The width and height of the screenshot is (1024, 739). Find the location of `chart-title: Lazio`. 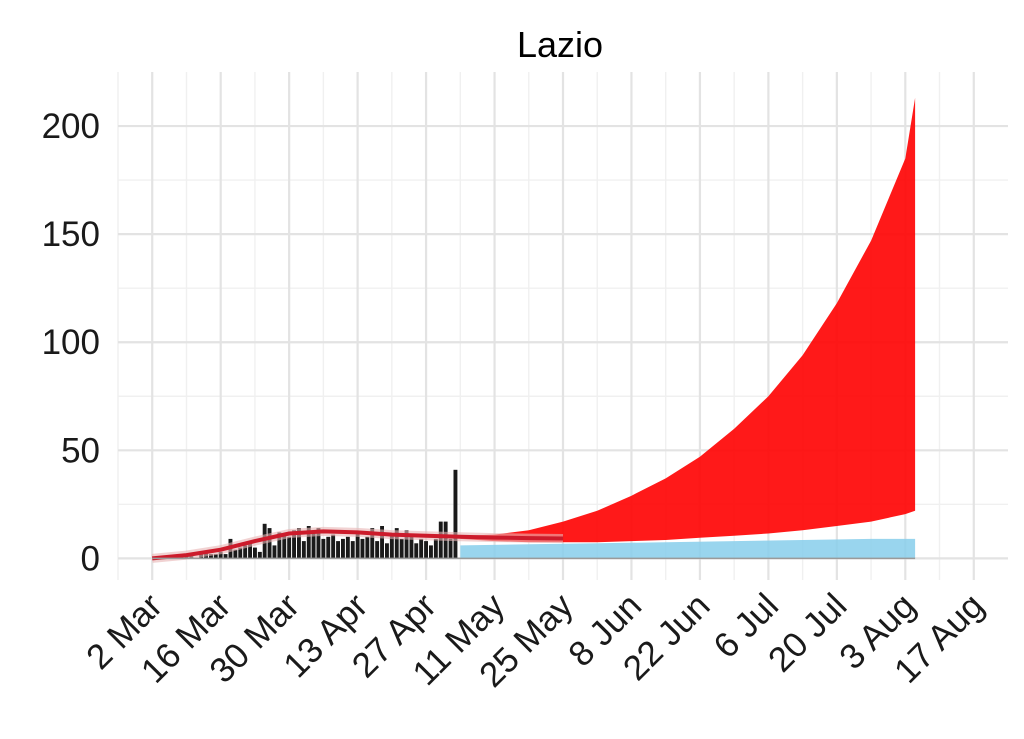

chart-title: Lazio is located at coordinates (560, 44).